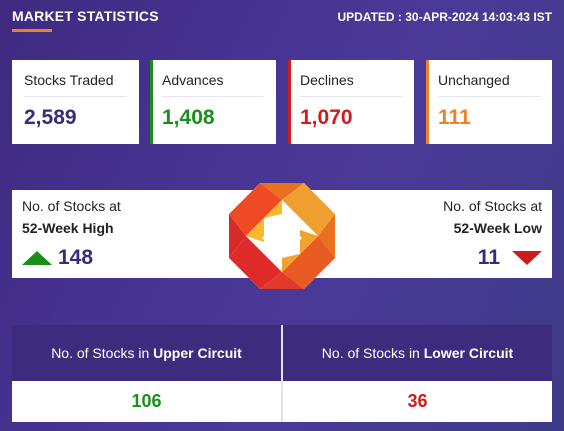  Describe the element at coordinates (444, 17) in the screenshot. I see `updated-timestamp: UPDATED : 30-APR-2024 14:03:43 IST` at that location.